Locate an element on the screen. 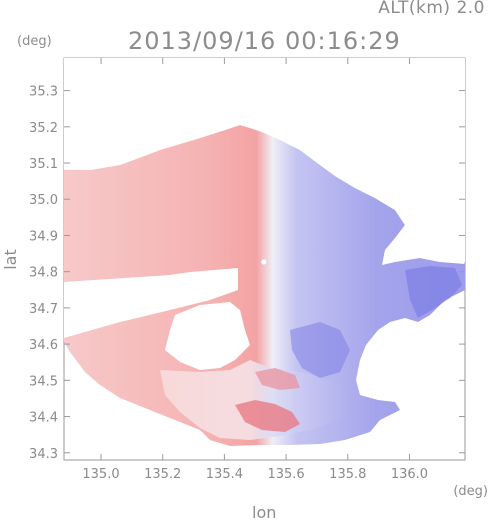 The width and height of the screenshot is (491, 522). x-tick-label: 135.8 is located at coordinates (347, 474).